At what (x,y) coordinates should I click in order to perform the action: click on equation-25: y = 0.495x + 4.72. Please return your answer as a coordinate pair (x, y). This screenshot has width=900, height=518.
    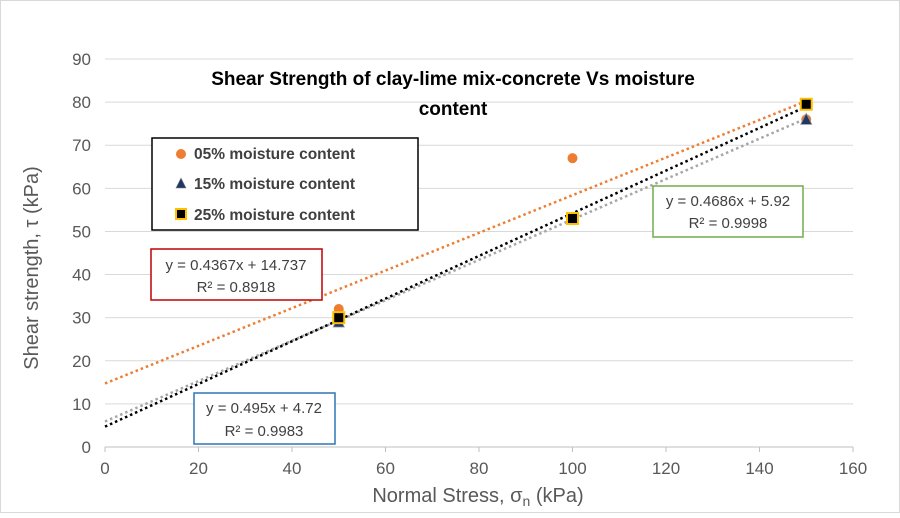
    Looking at the image, I should click on (264, 408).